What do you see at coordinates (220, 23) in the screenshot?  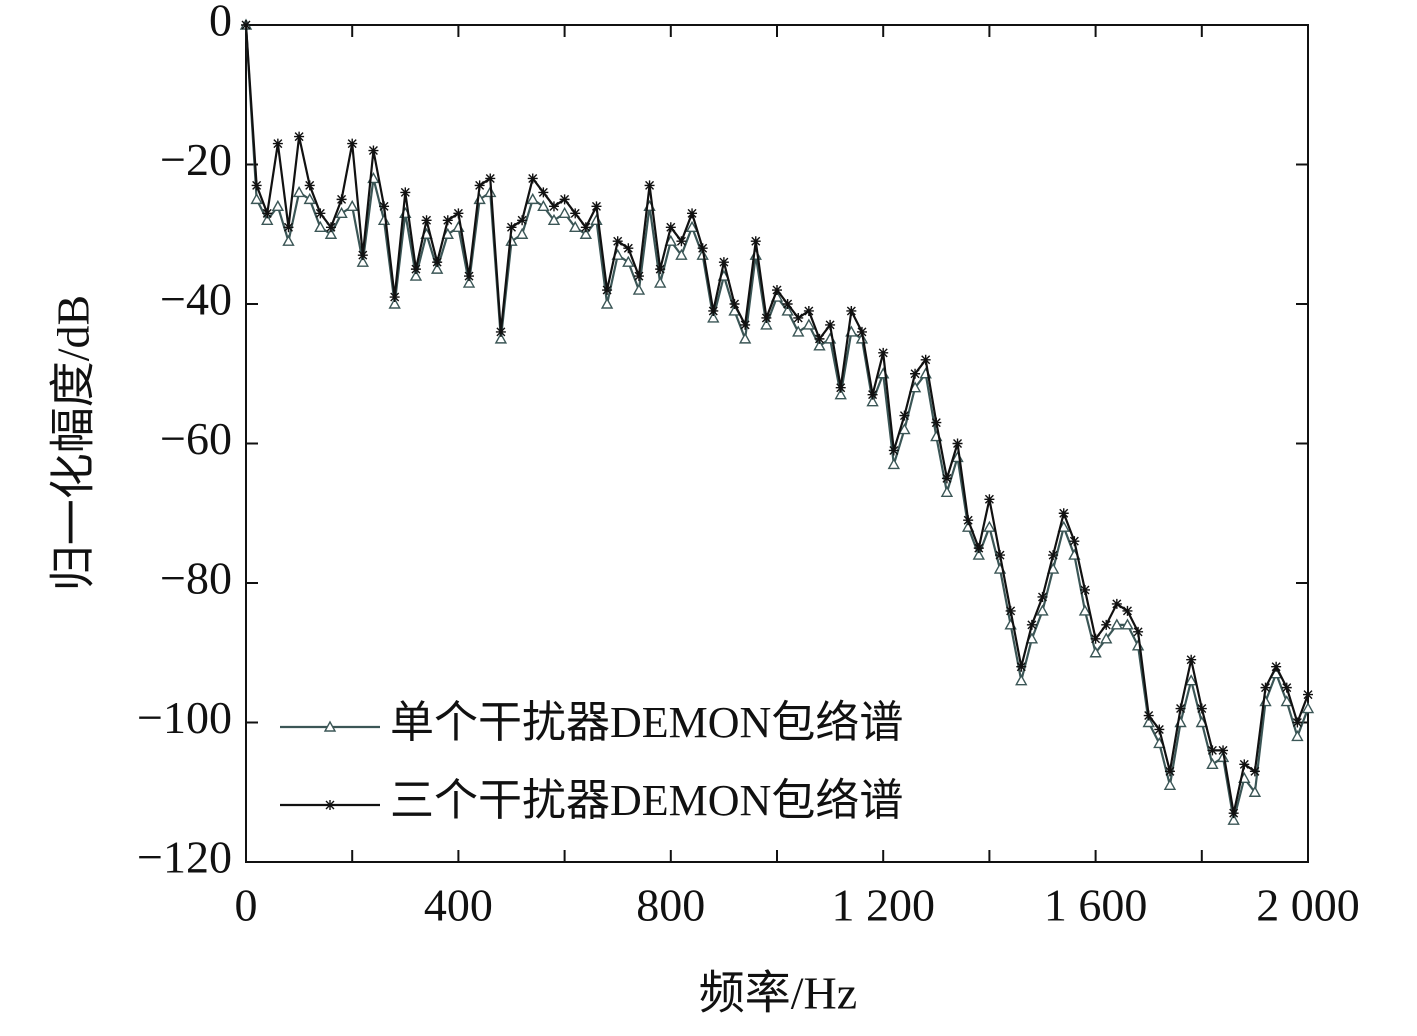 I see `y-tick-label: 0` at bounding box center [220, 23].